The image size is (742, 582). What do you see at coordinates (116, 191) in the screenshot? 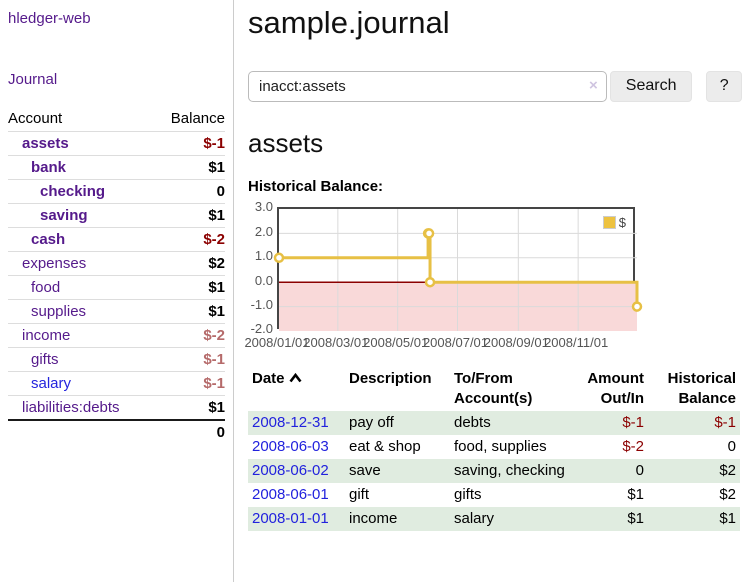
I see `account-row: checking 0` at bounding box center [116, 191].